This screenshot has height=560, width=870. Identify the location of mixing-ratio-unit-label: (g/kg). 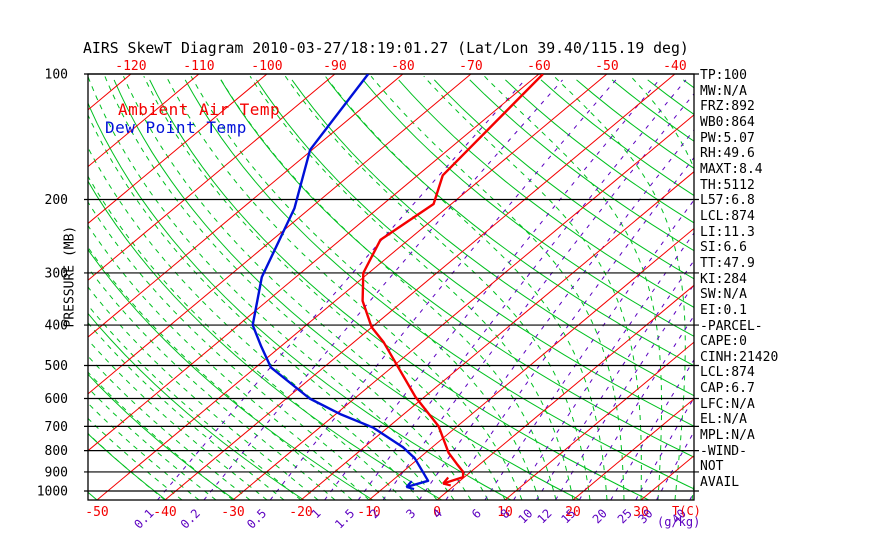
(679, 522).